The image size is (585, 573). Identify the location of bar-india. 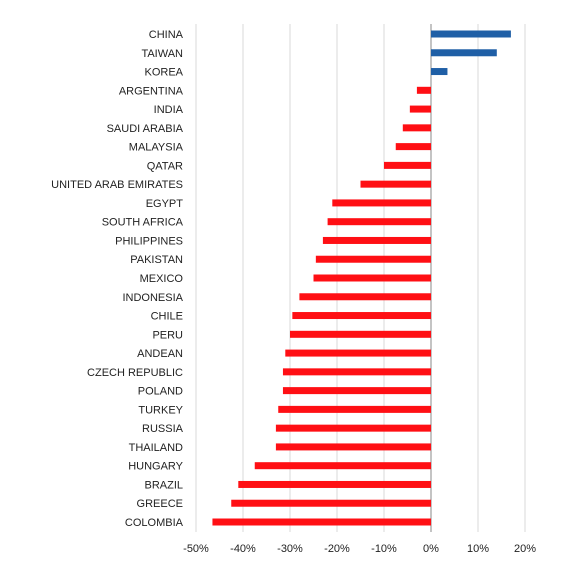
(420, 109).